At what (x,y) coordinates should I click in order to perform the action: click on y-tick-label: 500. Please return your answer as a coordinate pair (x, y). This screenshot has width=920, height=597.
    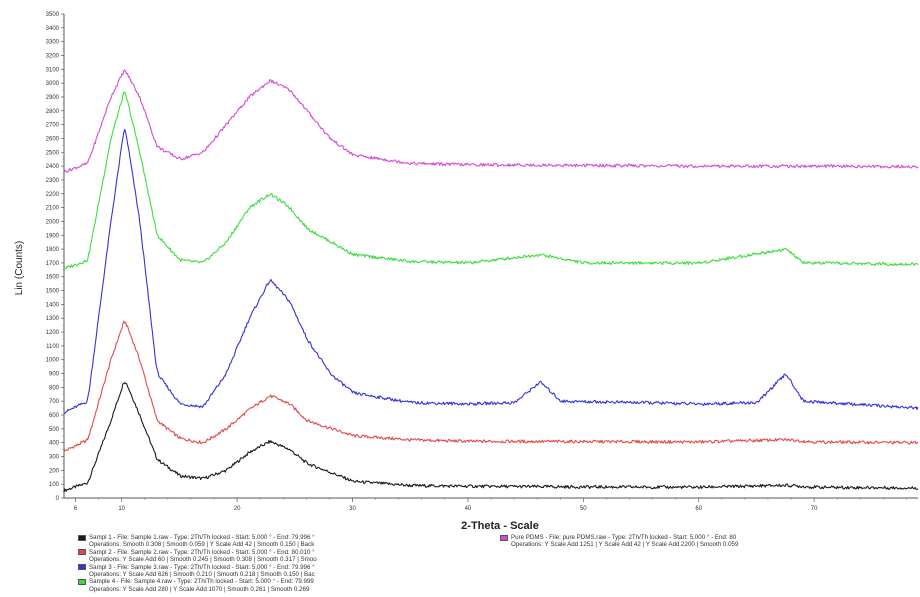
    Looking at the image, I should click on (54, 430).